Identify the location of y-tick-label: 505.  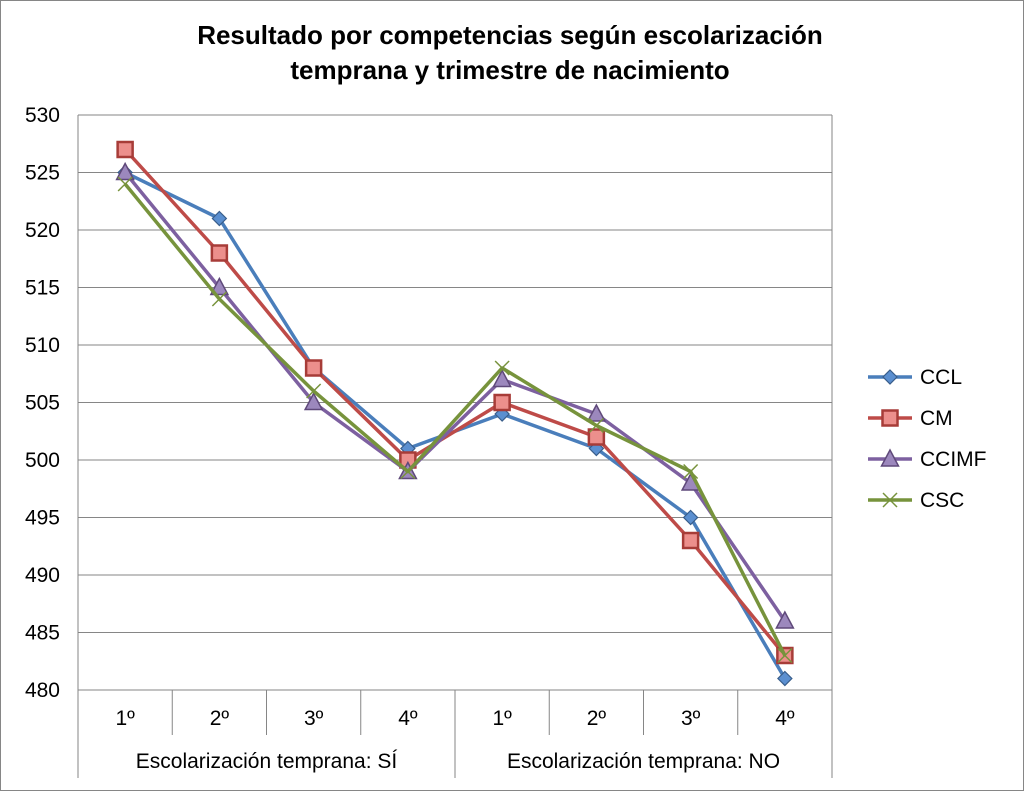
(42, 403).